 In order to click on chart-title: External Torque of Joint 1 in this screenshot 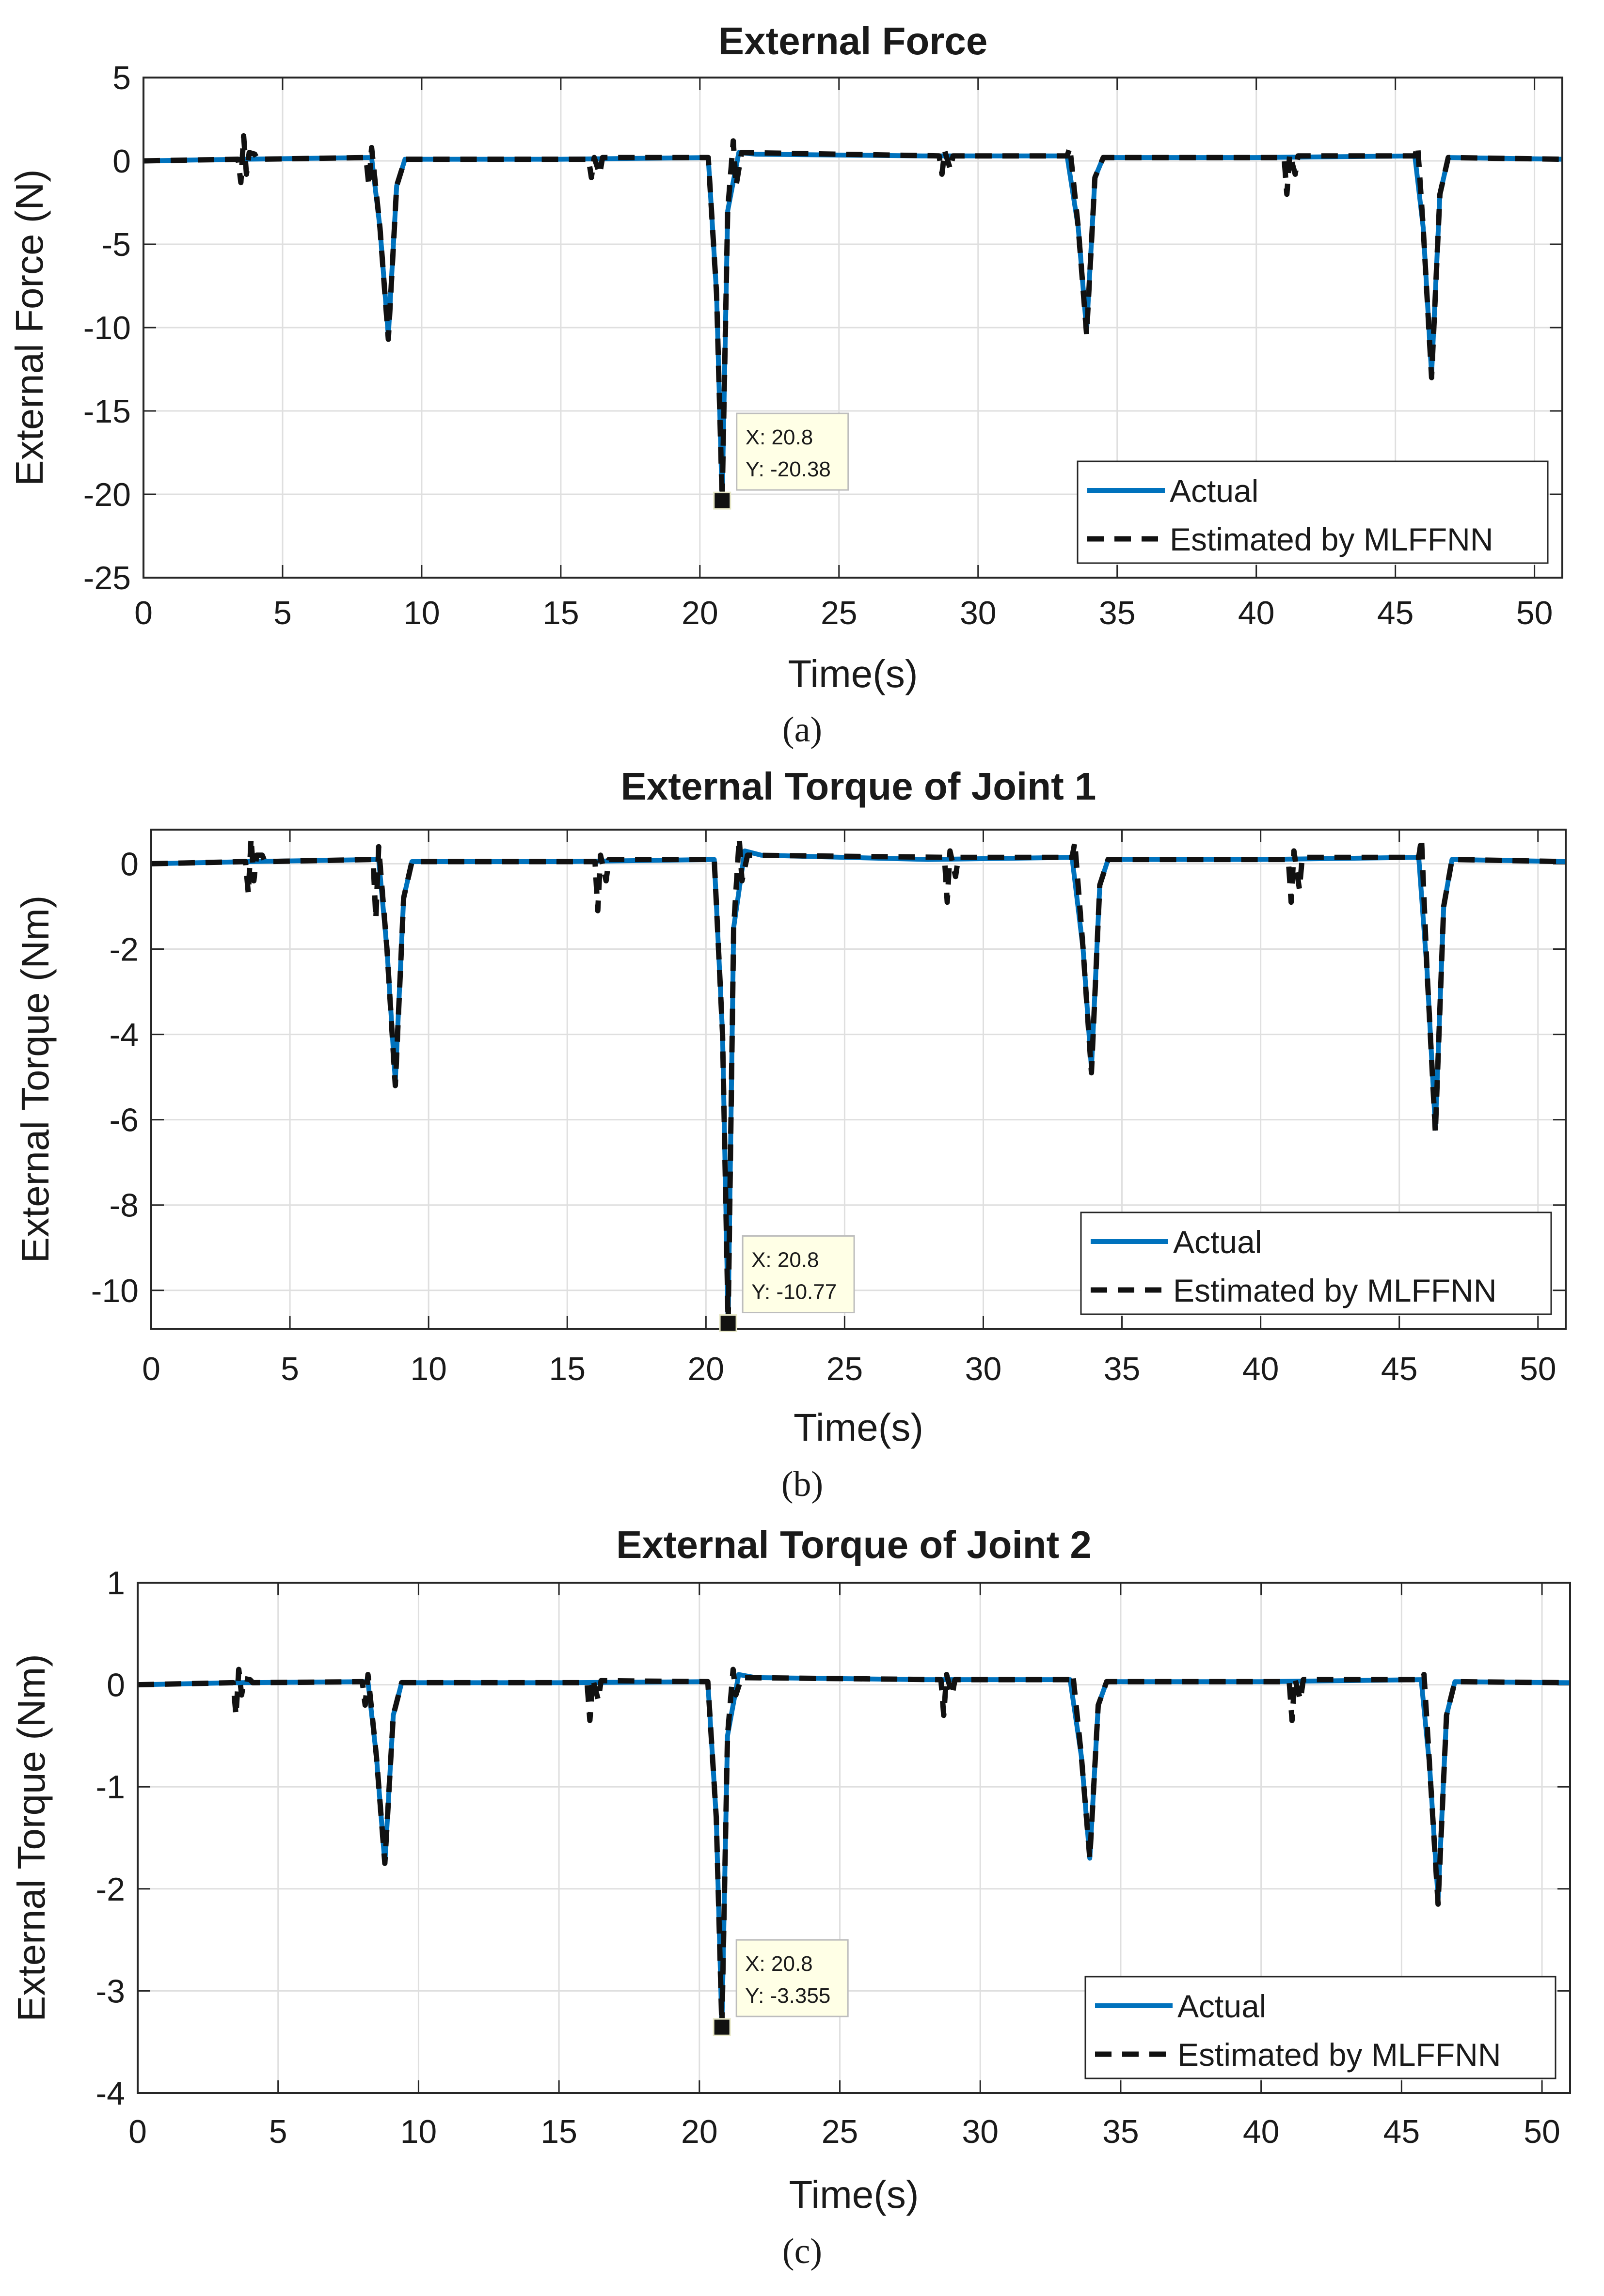, I will do `click(859, 786)`.